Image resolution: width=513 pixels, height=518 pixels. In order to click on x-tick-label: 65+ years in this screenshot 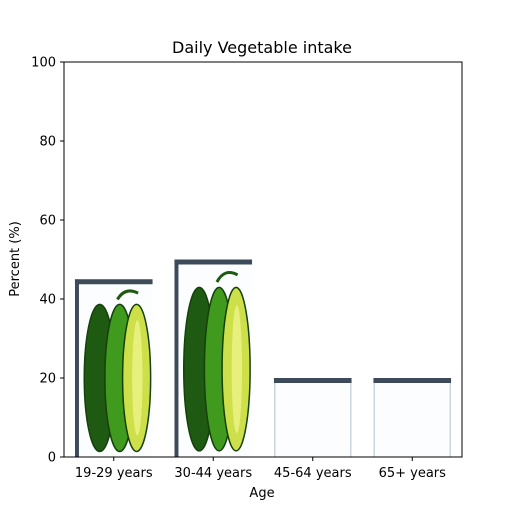, I will do `click(413, 473)`.